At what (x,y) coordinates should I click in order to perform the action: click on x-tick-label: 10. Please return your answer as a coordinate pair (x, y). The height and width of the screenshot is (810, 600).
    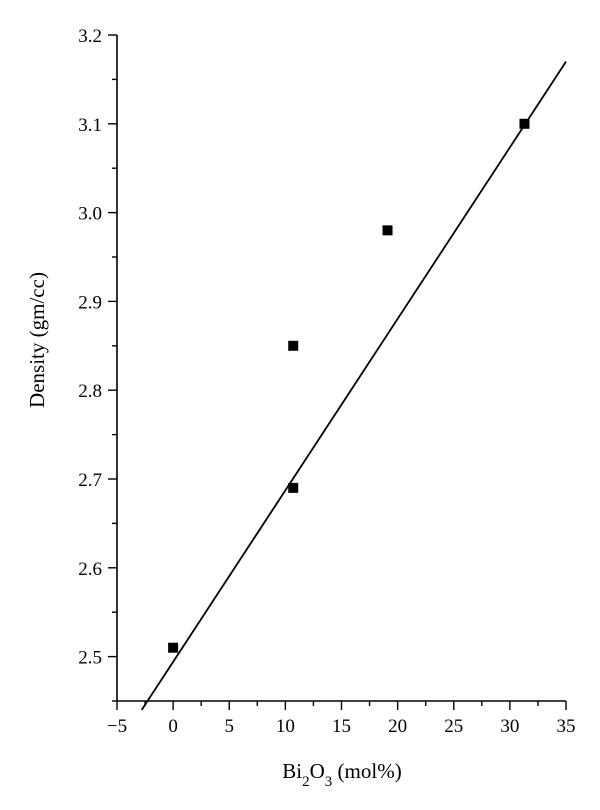
    Looking at the image, I should click on (285, 726).